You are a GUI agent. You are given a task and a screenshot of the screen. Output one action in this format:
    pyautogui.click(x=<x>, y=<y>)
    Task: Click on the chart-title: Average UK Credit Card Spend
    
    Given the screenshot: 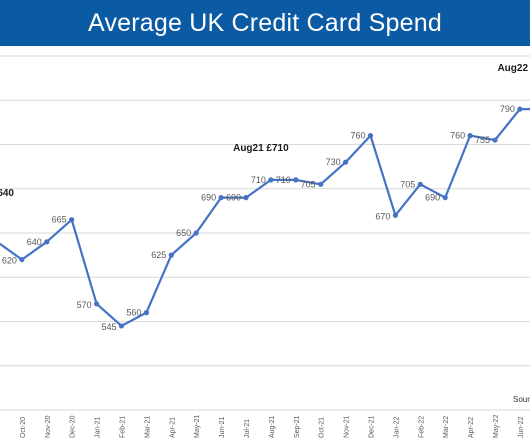 What is the action you would take?
    pyautogui.click(x=265, y=22)
    